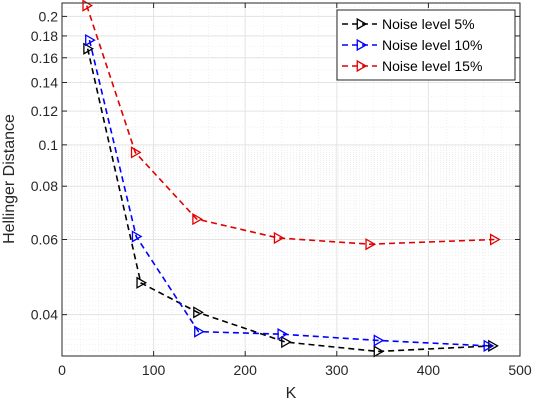  Describe the element at coordinates (246, 370) in the screenshot. I see `x-tick-label: 200` at that location.